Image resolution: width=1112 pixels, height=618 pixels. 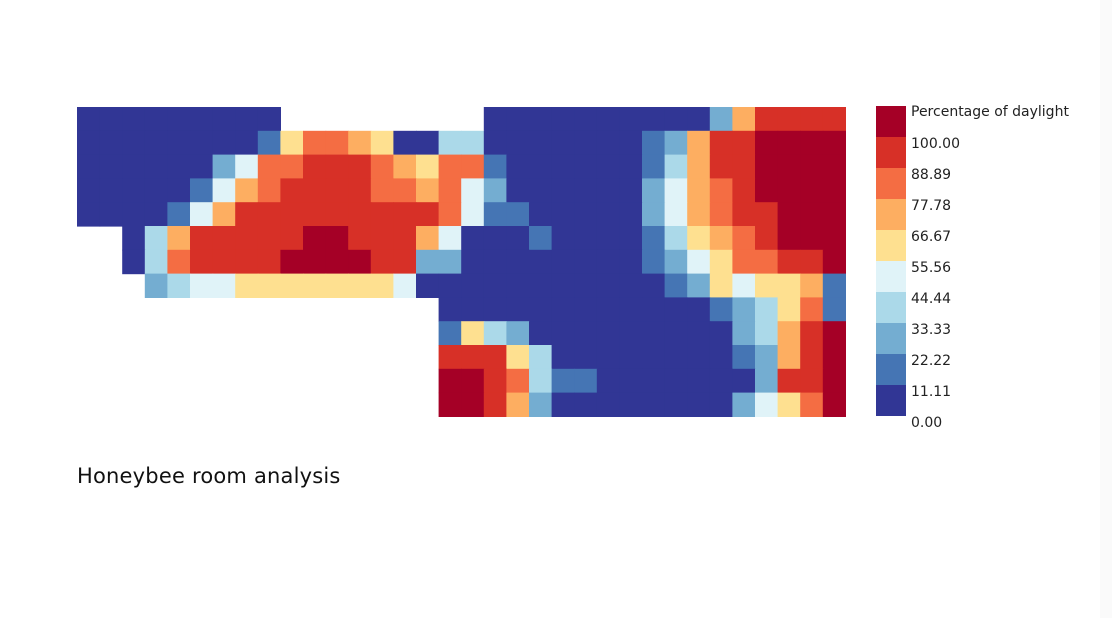 What do you see at coordinates (1106, 309) in the screenshot?
I see `scrollbar-track` at bounding box center [1106, 309].